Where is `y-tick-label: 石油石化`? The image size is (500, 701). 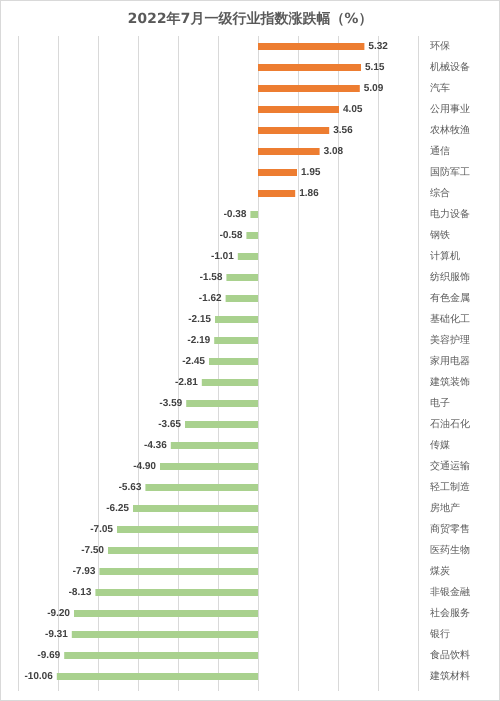
y-tick-label: 石油石化 is located at coordinates (450, 424).